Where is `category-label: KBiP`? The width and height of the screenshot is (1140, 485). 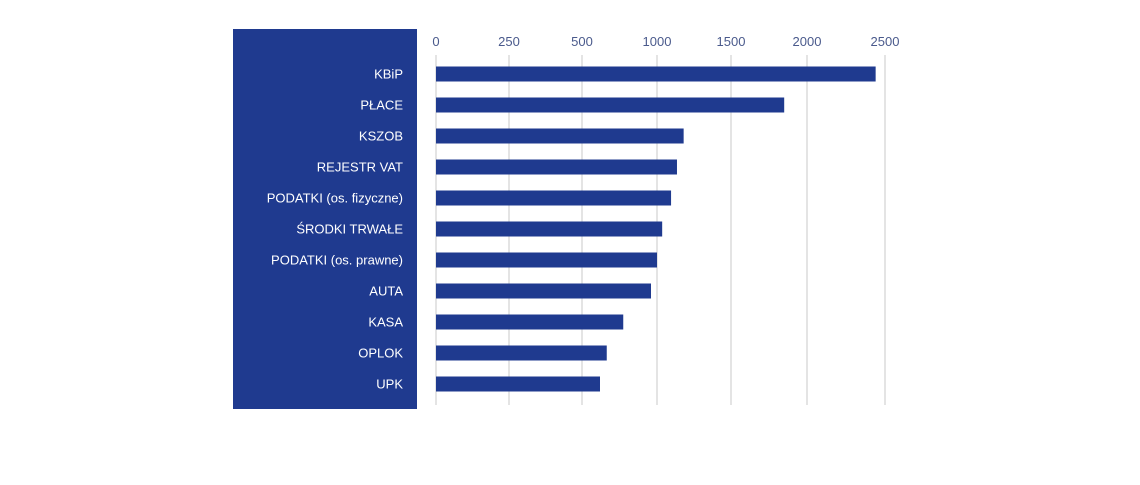
category-label: KBiP is located at coordinates (388, 74).